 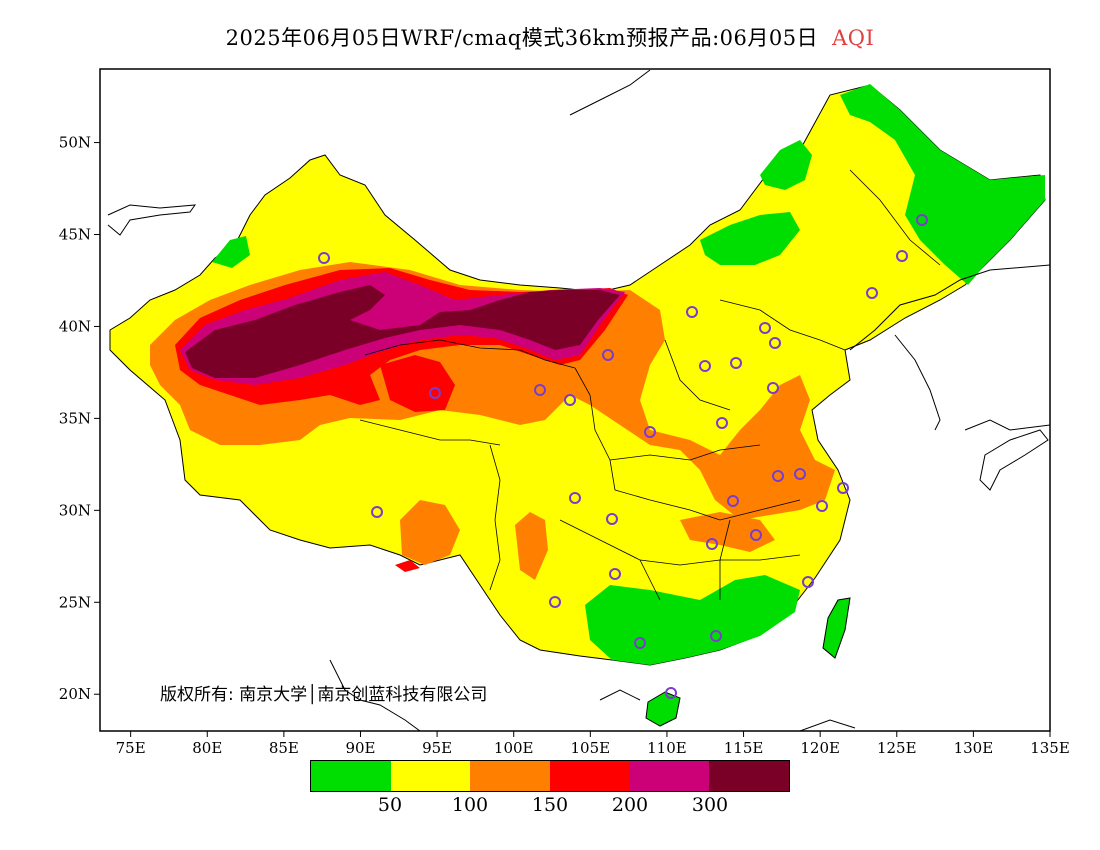 What do you see at coordinates (820, 748) in the screenshot?
I see `x-tick-label: 120E` at bounding box center [820, 748].